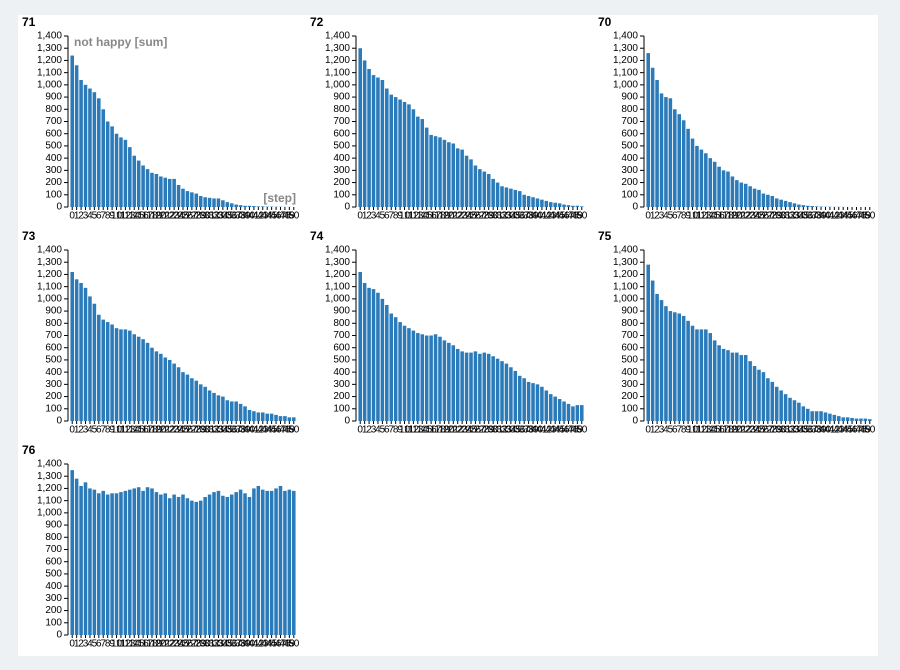  What do you see at coordinates (653, 430) in the screenshot?
I see `x-tick-label: 1` at bounding box center [653, 430].